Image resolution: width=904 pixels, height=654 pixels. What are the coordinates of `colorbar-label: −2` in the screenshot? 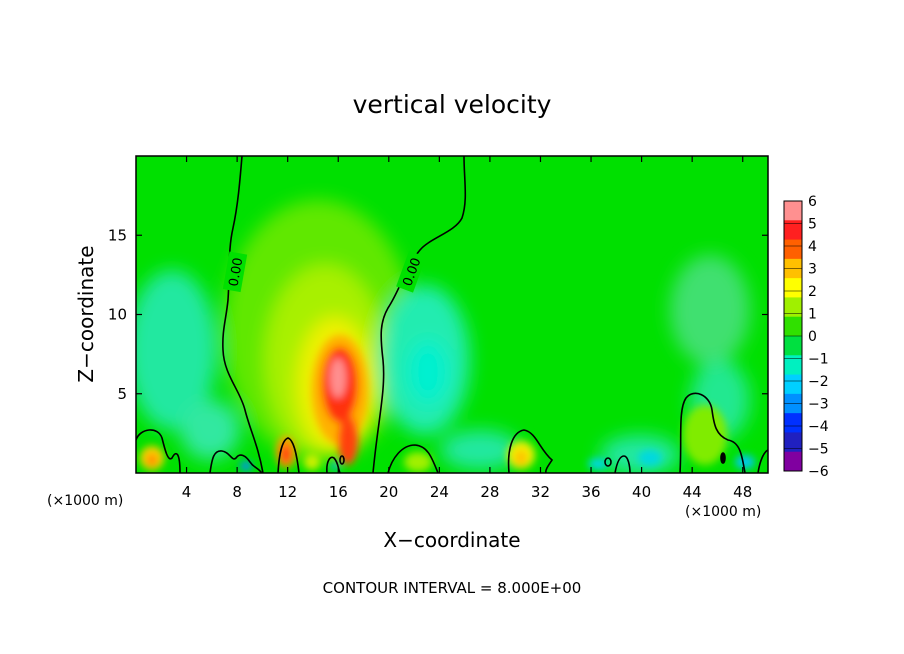 It's located at (818, 382).